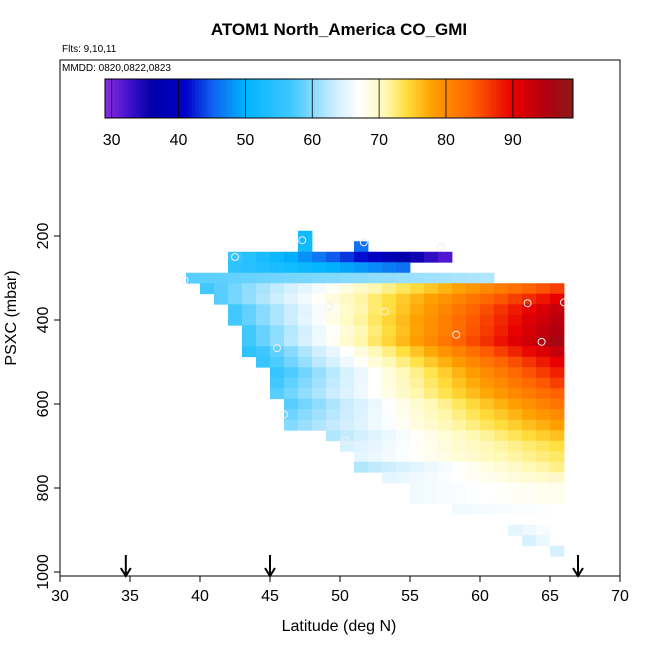 This screenshot has width=650, height=655. I want to click on x-tick-label: 35, so click(130, 596).